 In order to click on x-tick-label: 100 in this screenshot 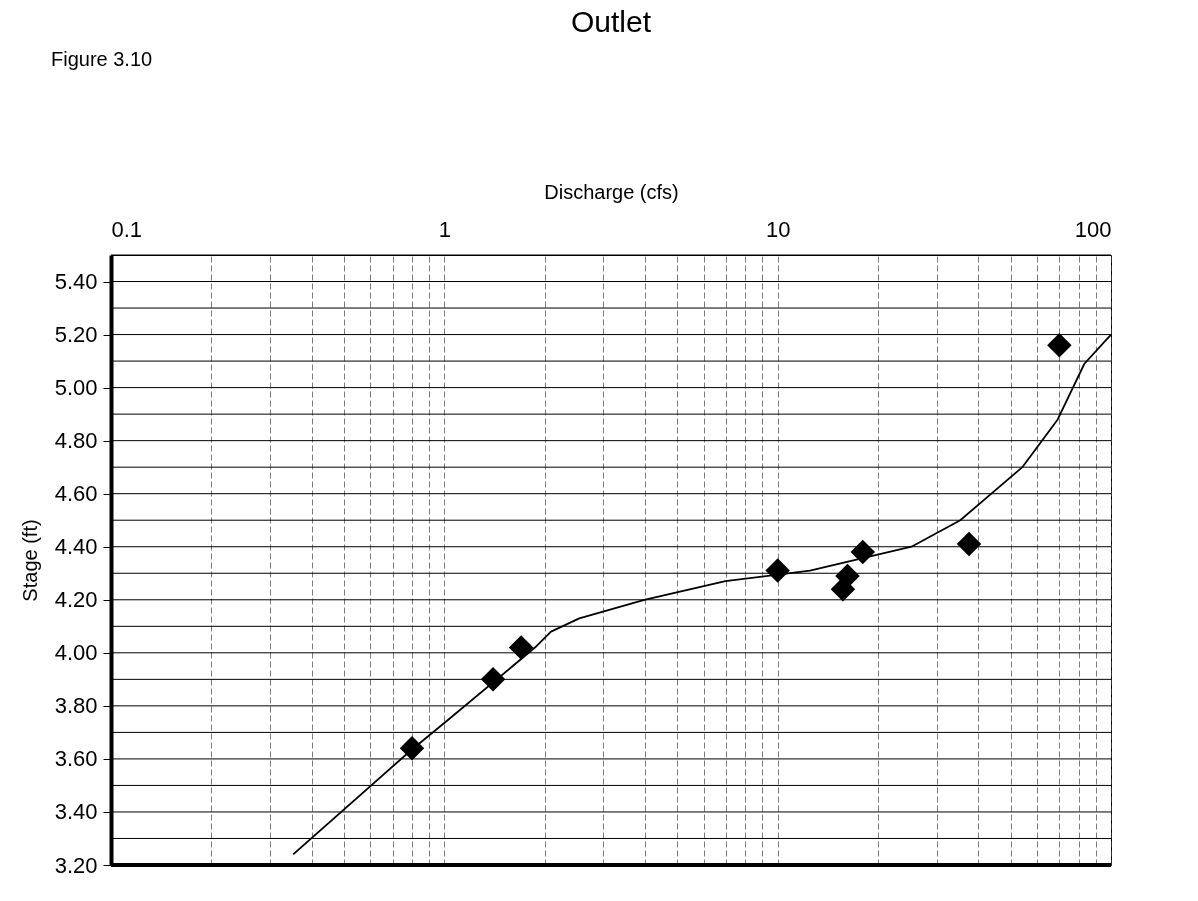, I will do `click(1093, 229)`.